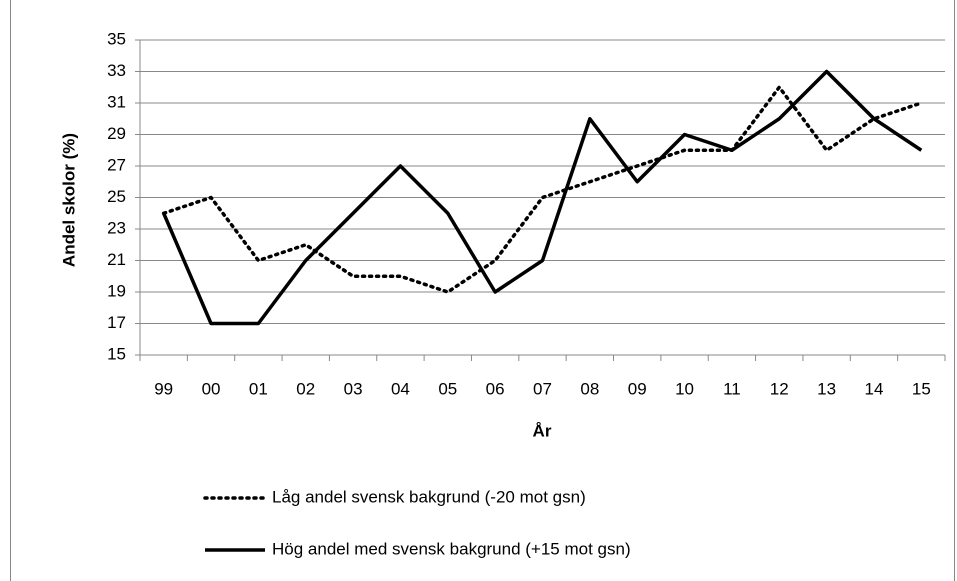 Image resolution: width=957 pixels, height=581 pixels. What do you see at coordinates (542, 430) in the screenshot?
I see `x-axis-title: År` at bounding box center [542, 430].